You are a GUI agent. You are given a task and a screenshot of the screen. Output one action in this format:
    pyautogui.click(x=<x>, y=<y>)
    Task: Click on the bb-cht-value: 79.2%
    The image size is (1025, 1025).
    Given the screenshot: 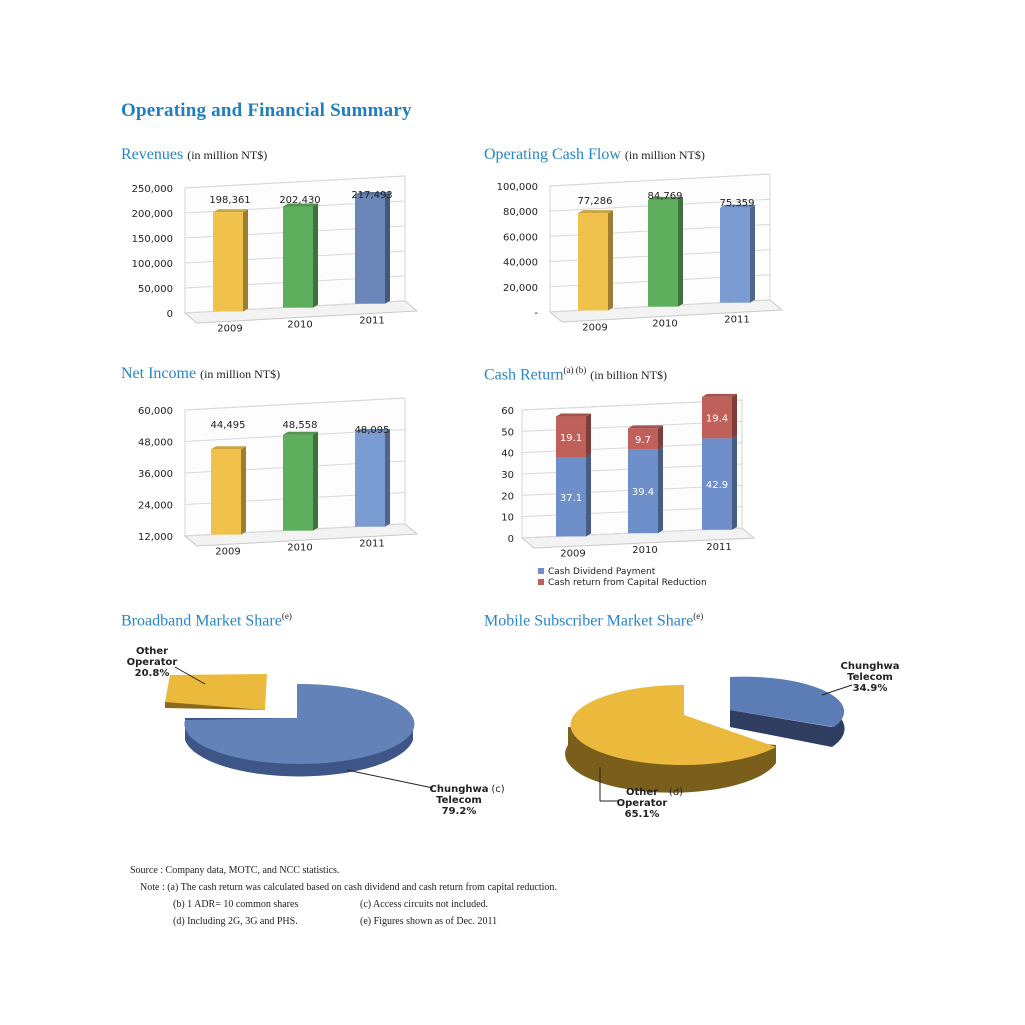 What is the action you would take?
    pyautogui.click(x=459, y=811)
    